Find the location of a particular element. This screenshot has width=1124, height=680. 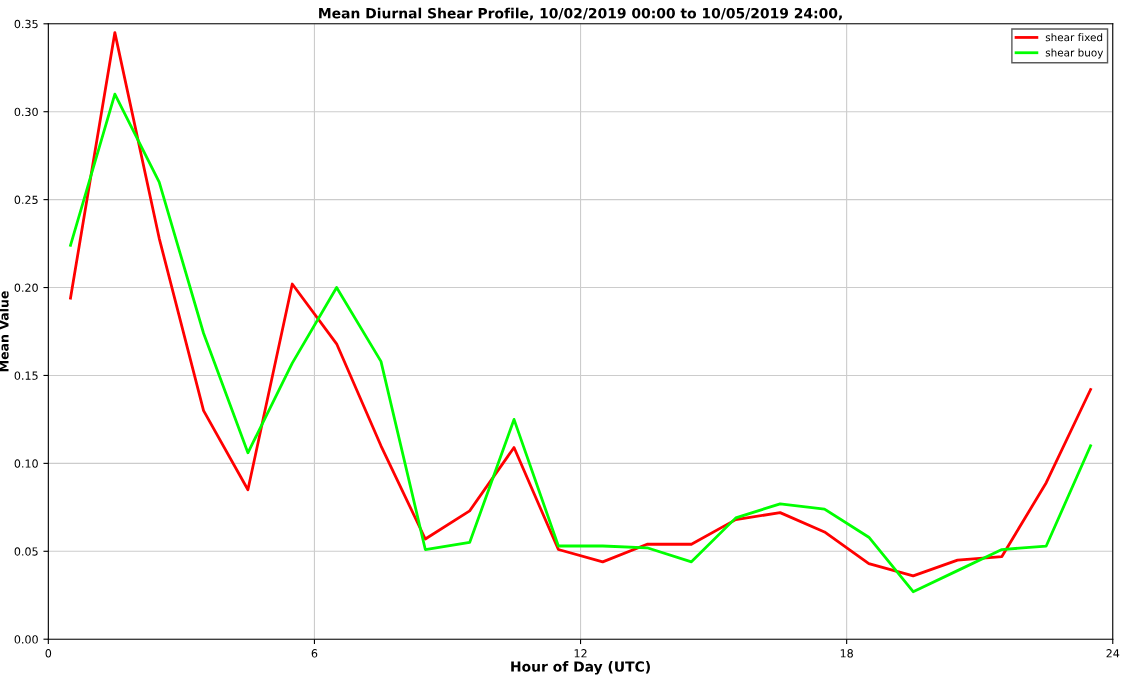

legend-label: shear buoy is located at coordinates (1074, 53).